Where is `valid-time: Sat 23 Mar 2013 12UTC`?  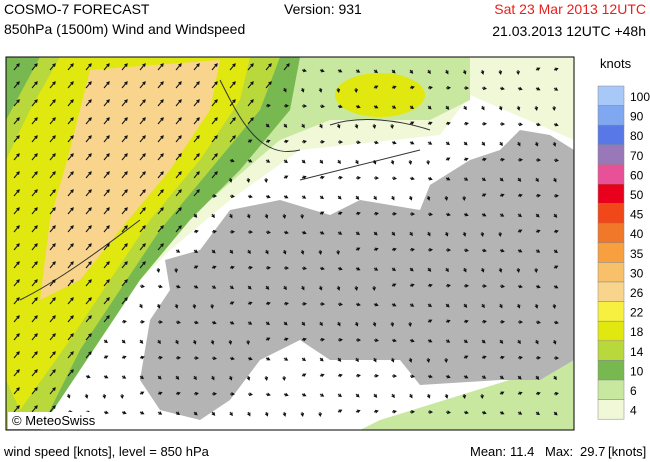 valid-time: Sat 23 Mar 2013 12UTC is located at coordinates (570, 9).